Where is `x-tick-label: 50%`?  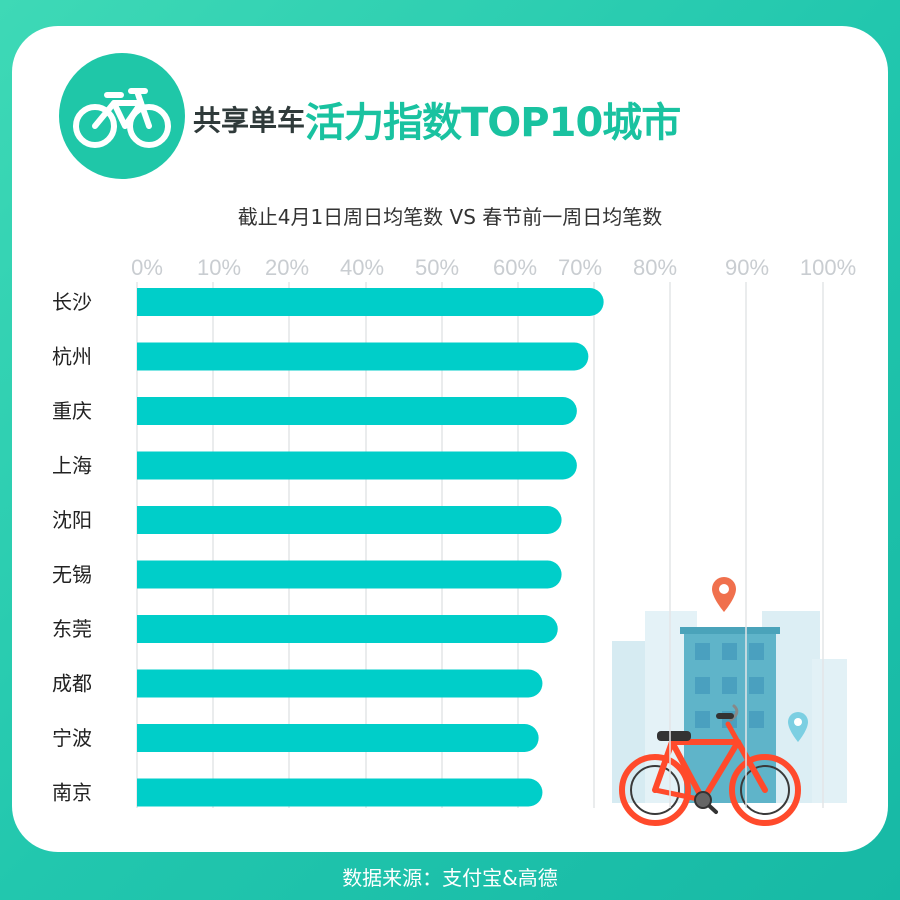
x-tick-label: 50% is located at coordinates (437, 267).